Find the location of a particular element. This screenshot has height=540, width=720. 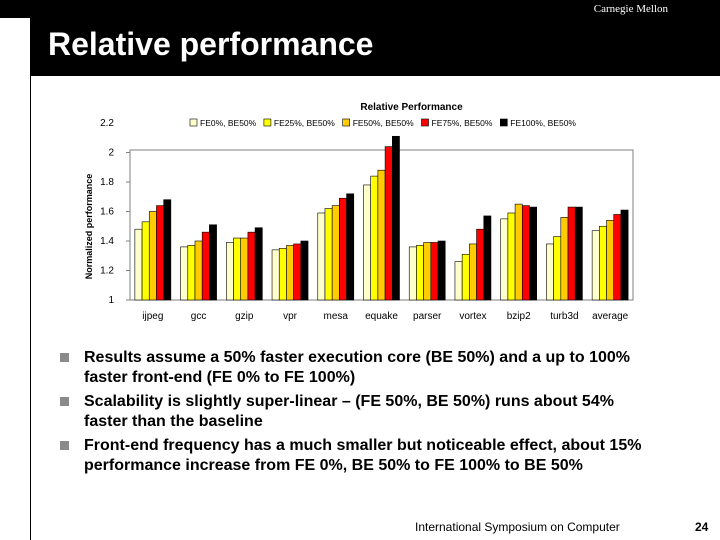

slide-title: Relative performance is located at coordinates (211, 44).